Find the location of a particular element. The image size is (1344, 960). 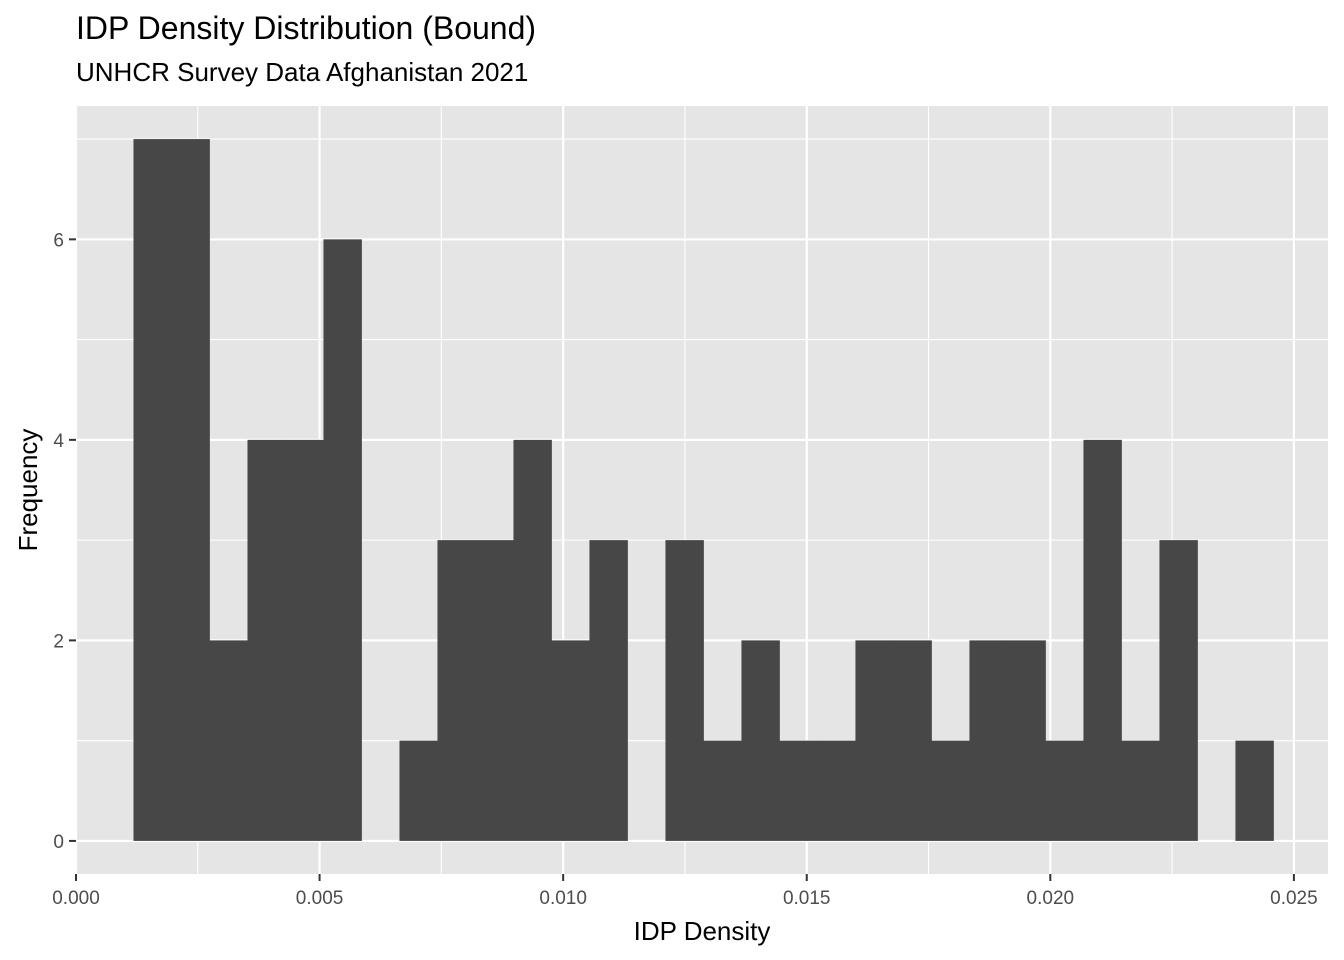

x-tick-label: 0.000 is located at coordinates (76, 898).